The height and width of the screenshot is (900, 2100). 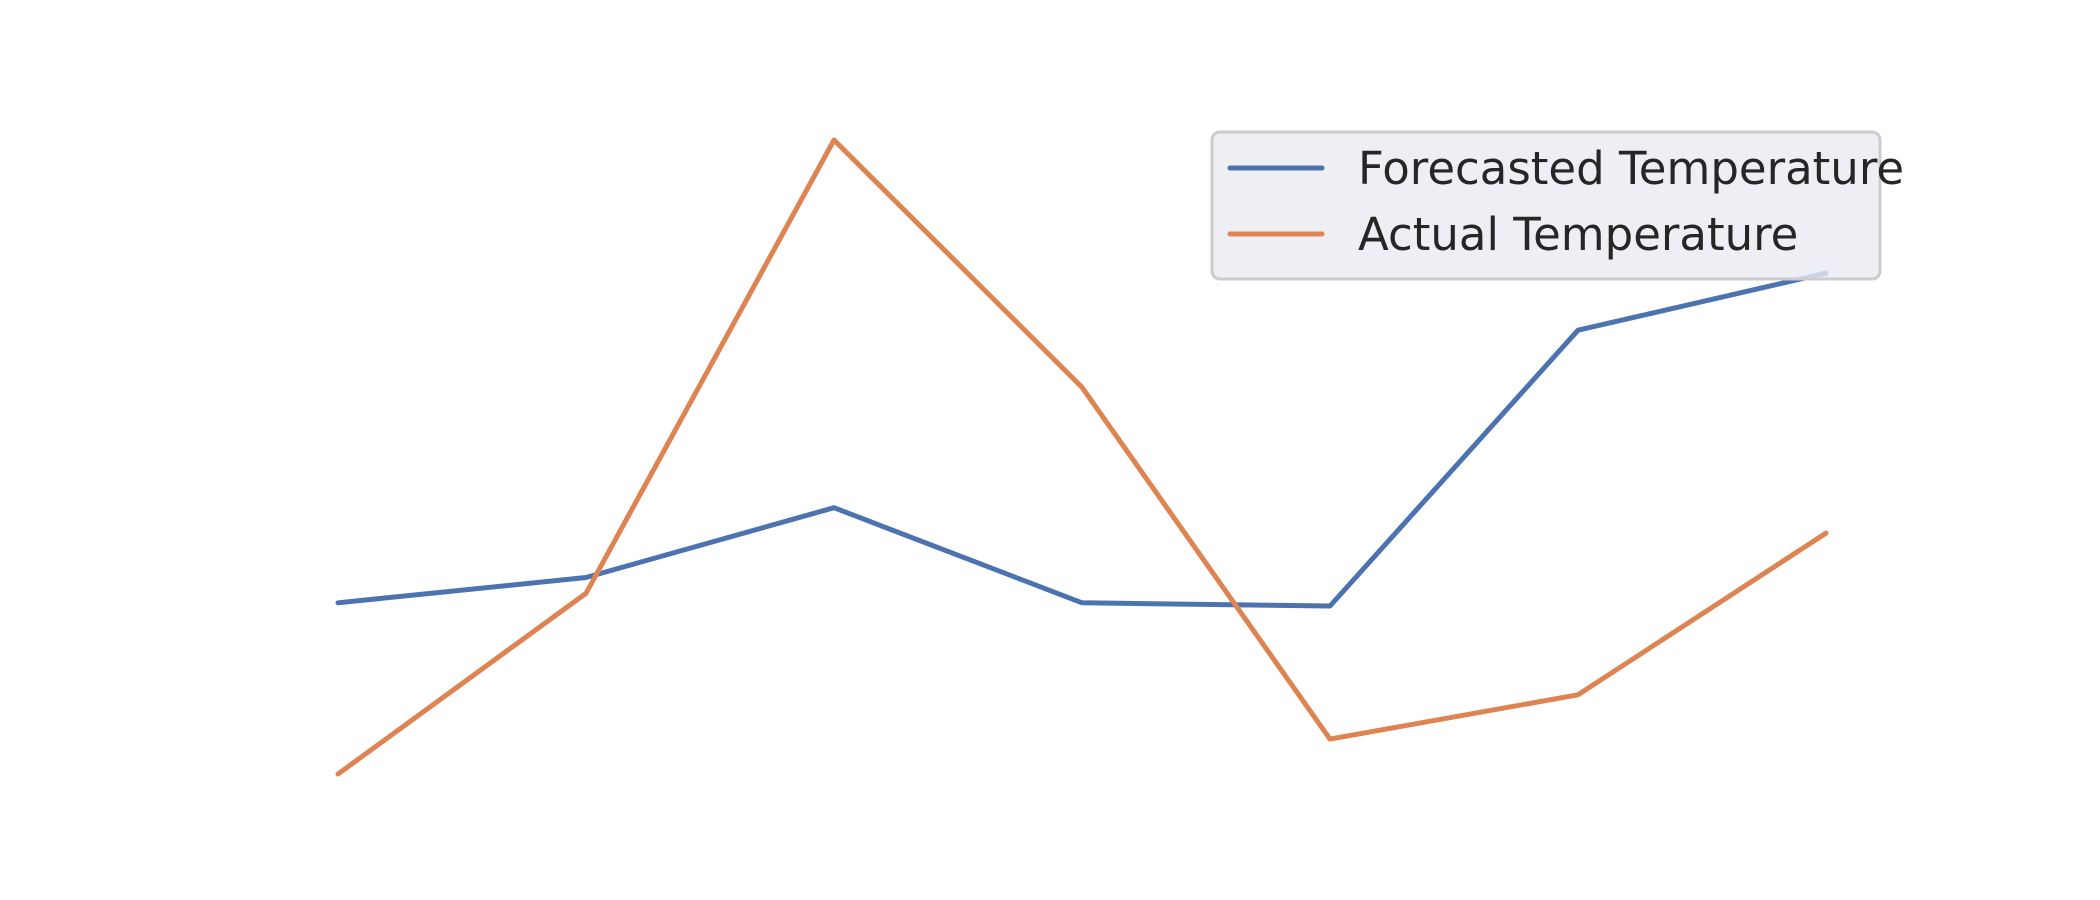 What do you see at coordinates (1546, 205) in the screenshot?
I see `legend-frame` at bounding box center [1546, 205].